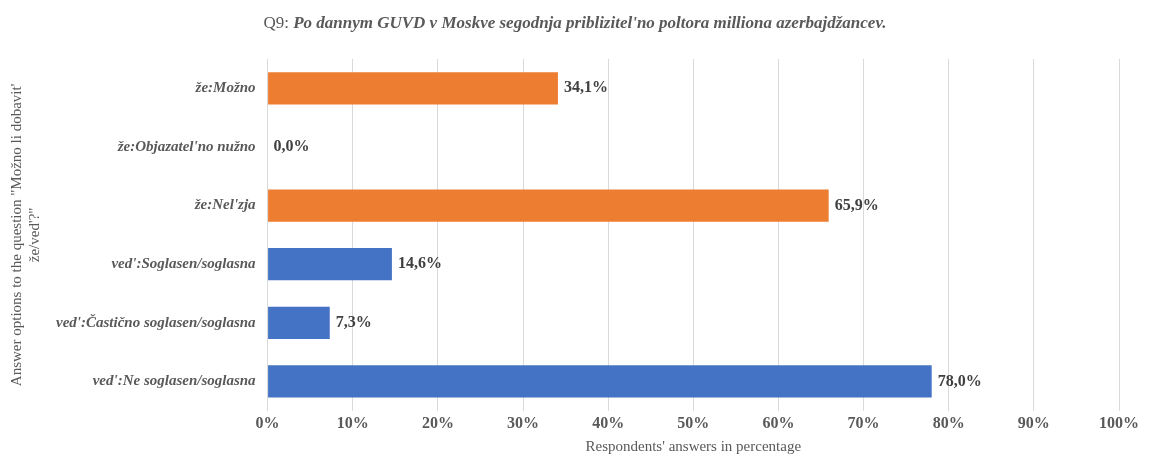  I want to click on x-tick-label: 10%, so click(352, 422).